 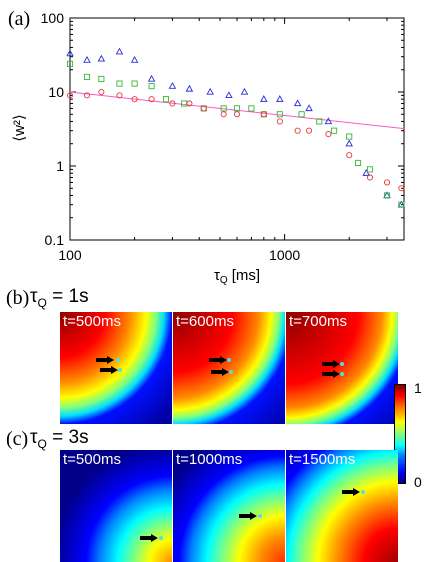 I want to click on heatmap-c3: t=1500ms, so click(x=342, y=506).